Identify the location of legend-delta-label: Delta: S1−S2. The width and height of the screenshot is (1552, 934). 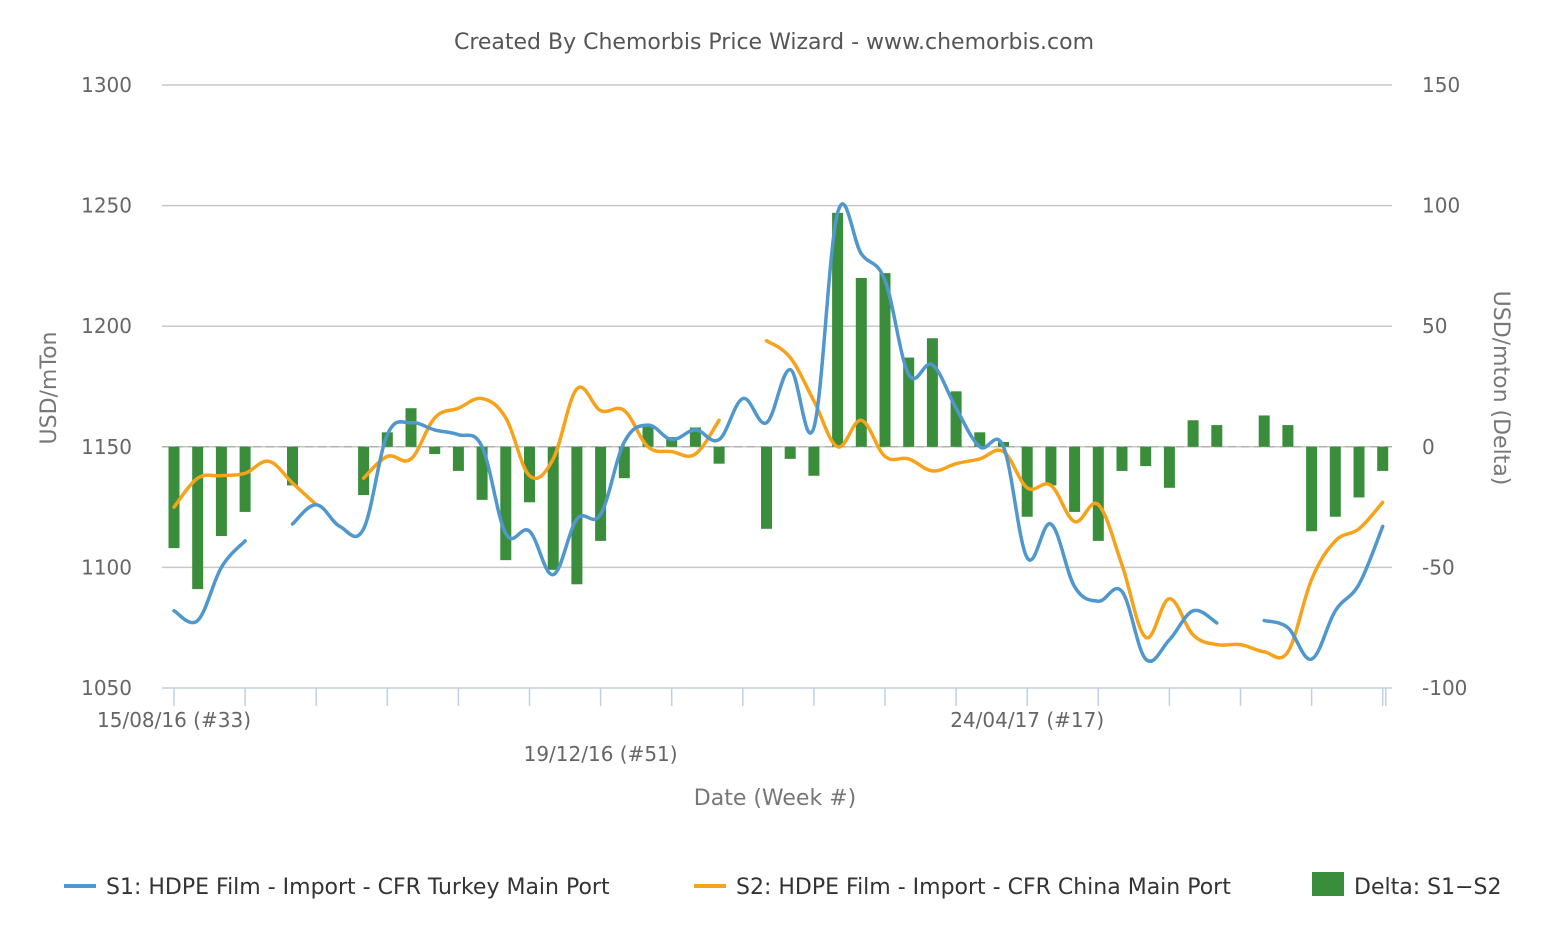
(1427, 887).